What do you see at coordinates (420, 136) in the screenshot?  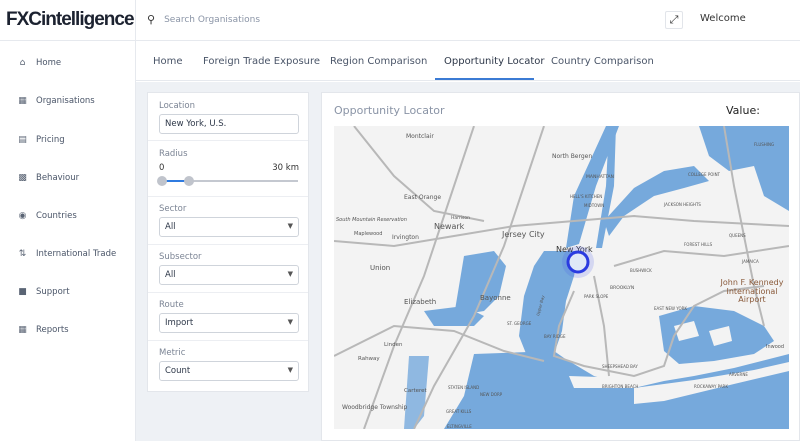 I see `svg-text: Montclair` at bounding box center [420, 136].